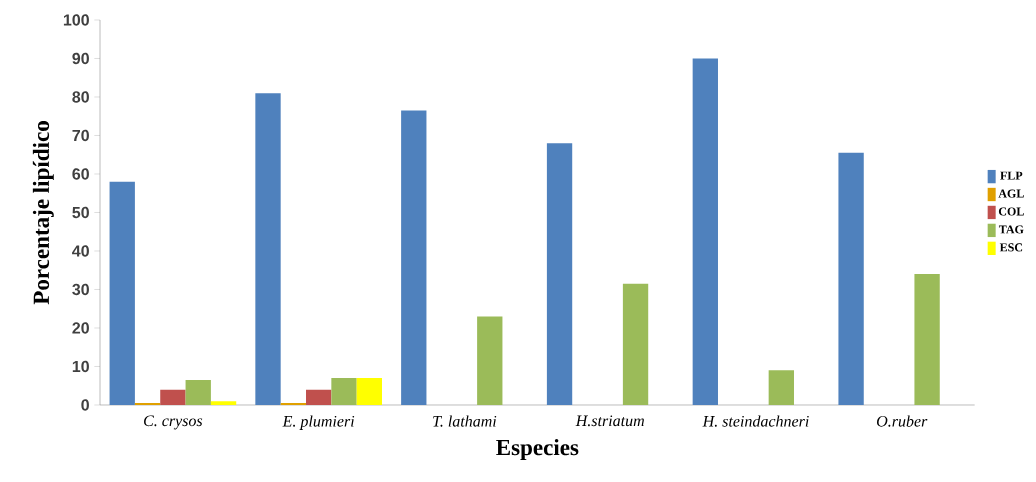 The image size is (1036, 482). Describe the element at coordinates (1011, 247) in the screenshot. I see `legend-label: ESC` at that location.